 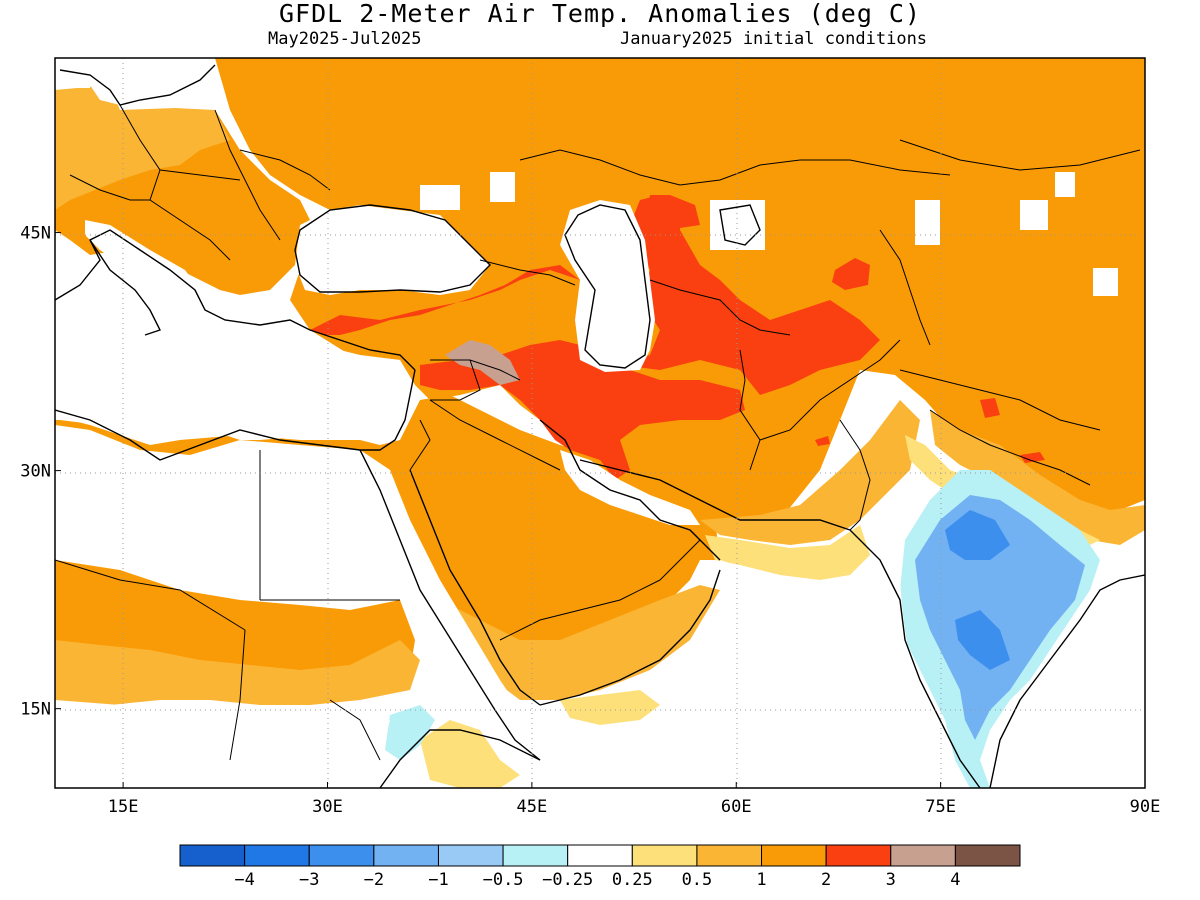 I want to click on coast-horn-africa, so click(x=460, y=758).